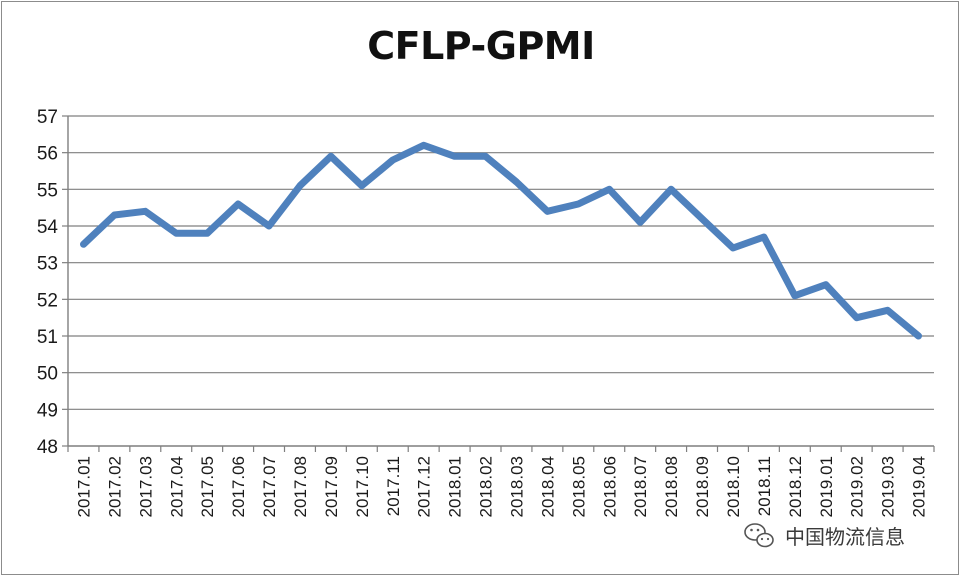  I want to click on x-tick-label: 2017.05, so click(207, 486).